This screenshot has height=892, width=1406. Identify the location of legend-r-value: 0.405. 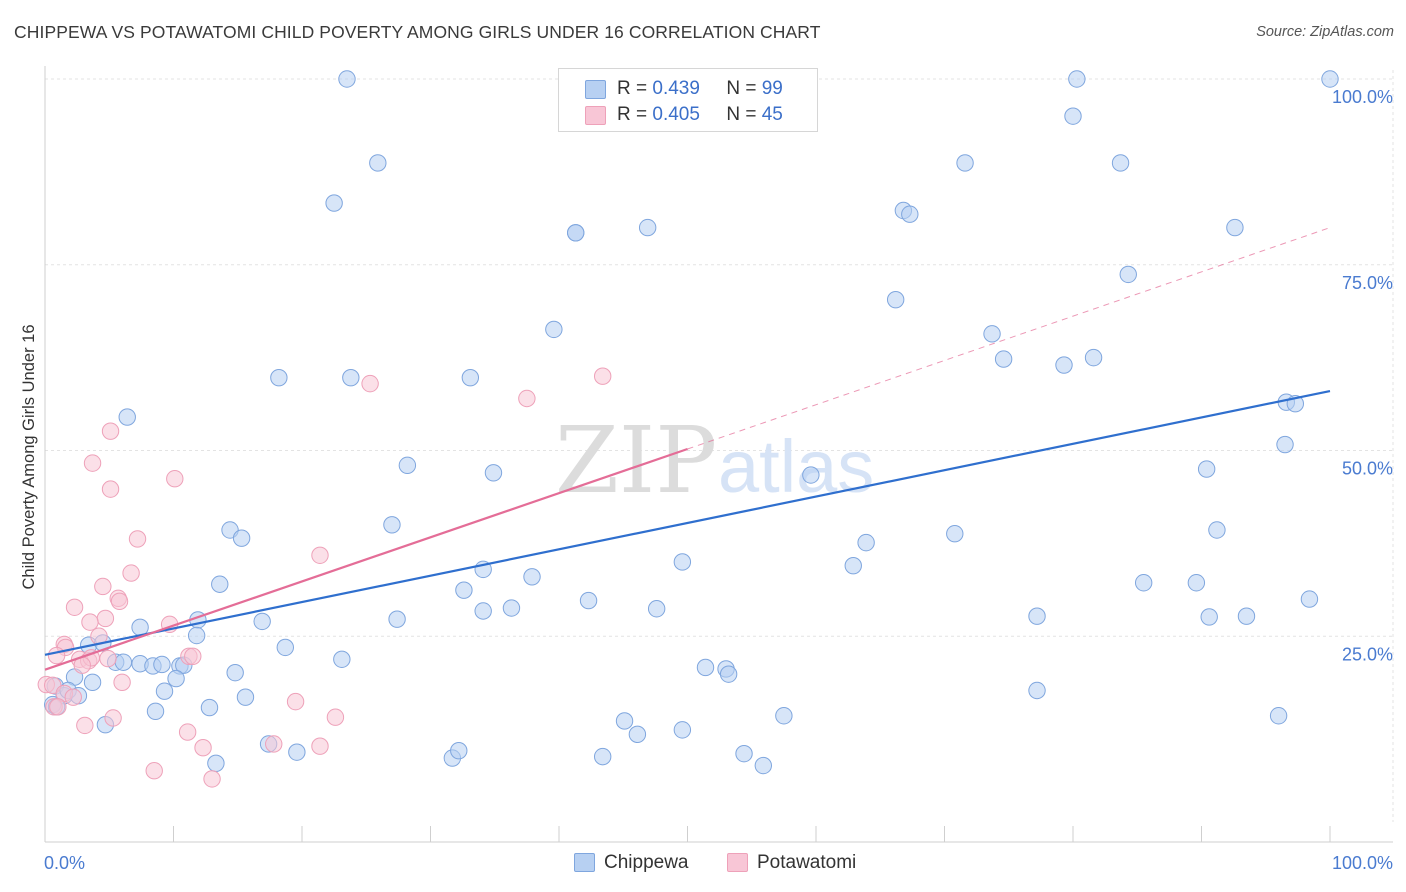
(676, 114).